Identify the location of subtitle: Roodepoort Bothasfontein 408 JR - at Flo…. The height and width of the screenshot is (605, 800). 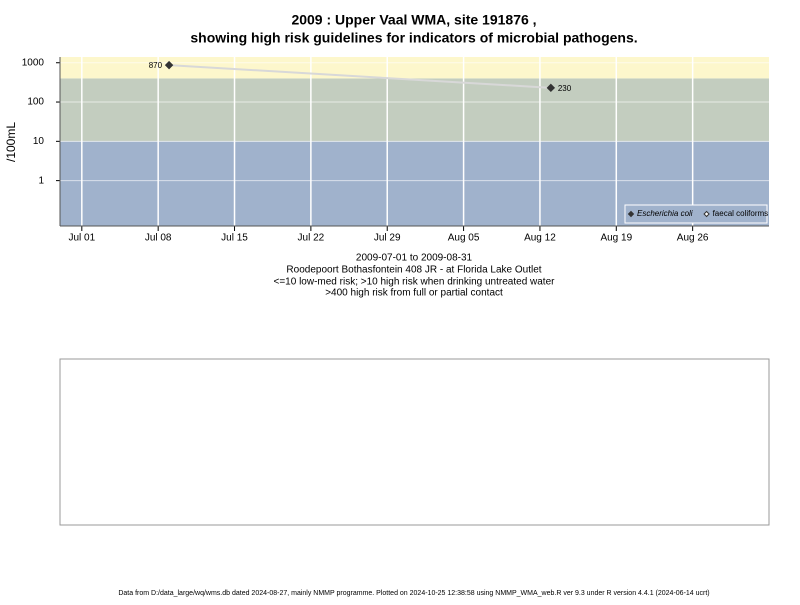
(413, 270).